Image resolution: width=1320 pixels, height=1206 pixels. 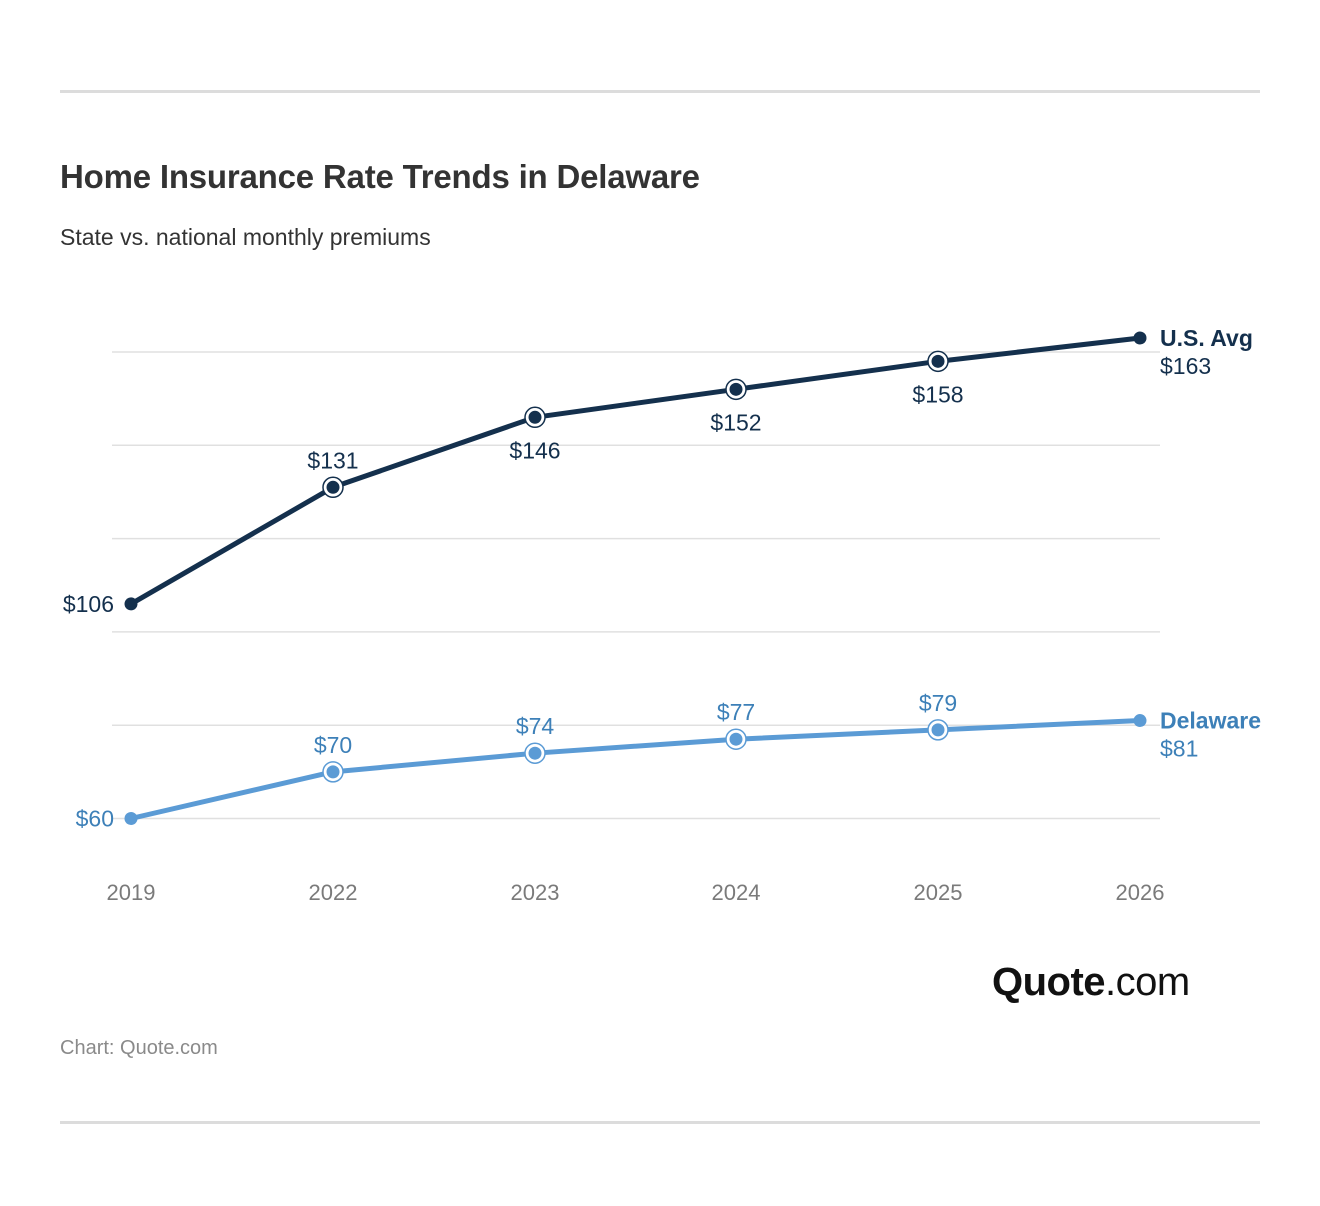 I want to click on x-tick-2026: 2026, so click(x=1140, y=892).